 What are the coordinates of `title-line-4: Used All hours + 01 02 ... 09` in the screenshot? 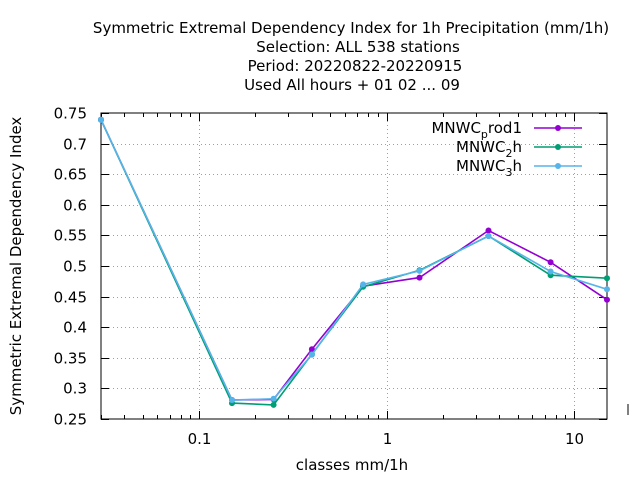 It's located at (352, 85).